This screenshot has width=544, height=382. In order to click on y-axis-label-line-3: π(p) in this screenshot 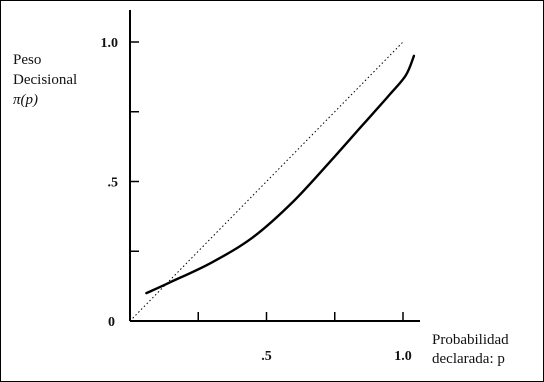, I will do `click(25, 100)`.